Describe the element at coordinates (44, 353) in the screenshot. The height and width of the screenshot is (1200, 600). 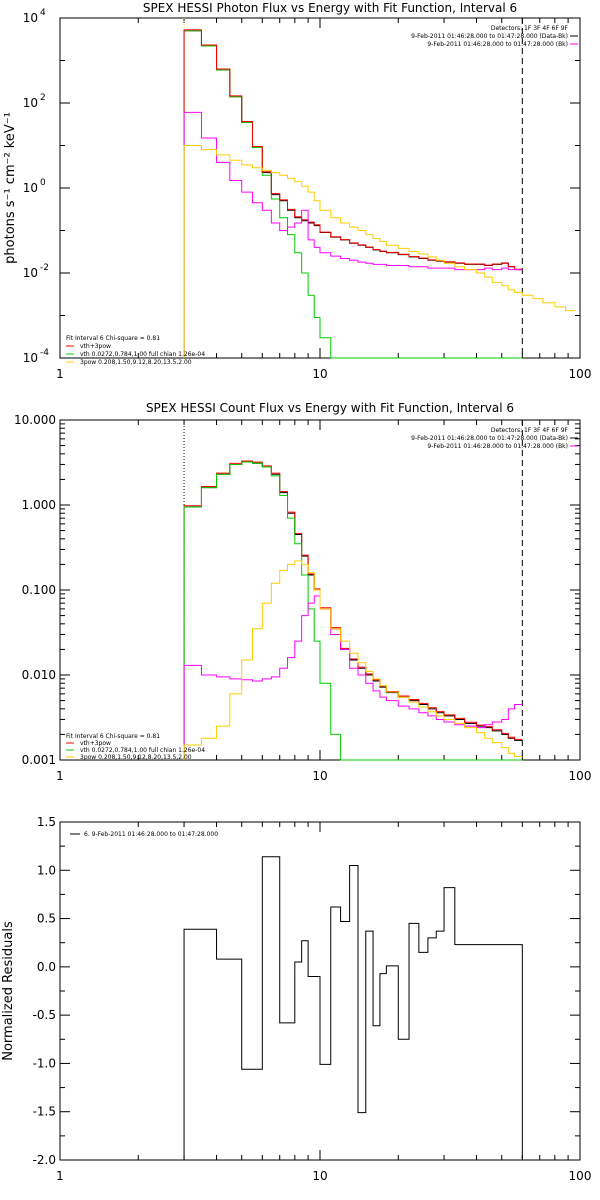
I see `plot1-ytick-exp: -4` at that location.